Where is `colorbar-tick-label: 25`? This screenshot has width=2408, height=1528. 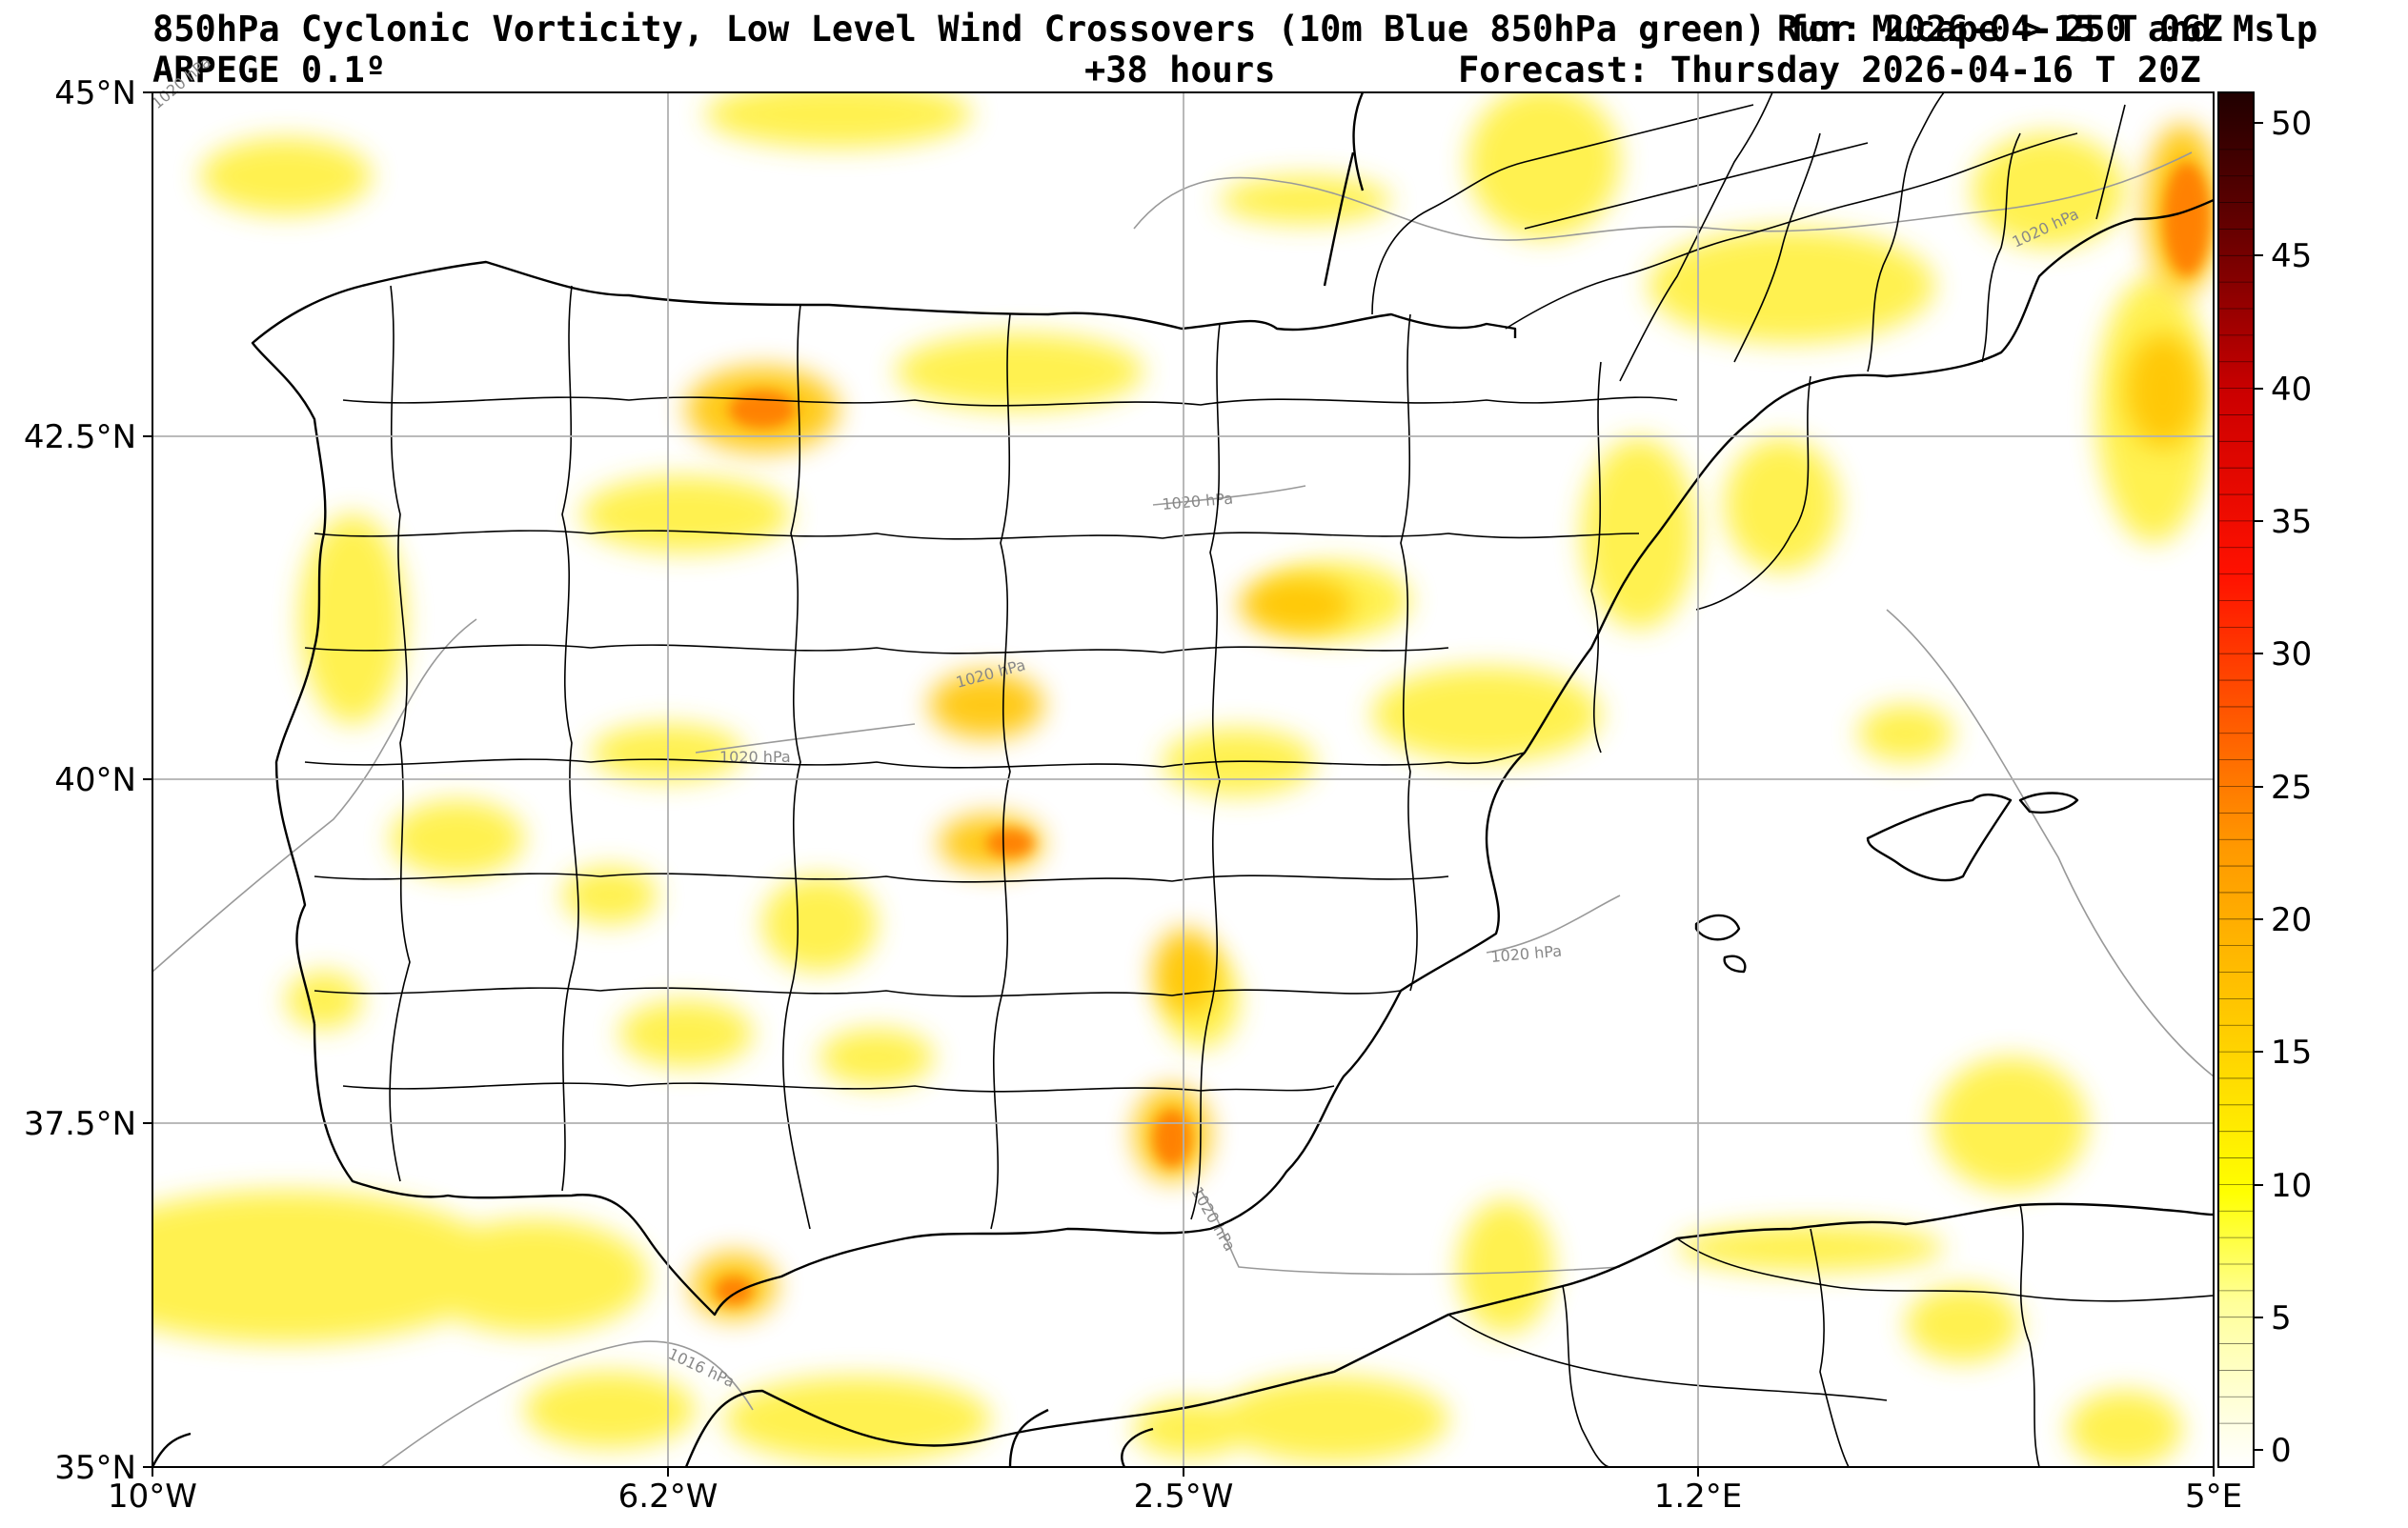
colorbar-tick-label: 25 is located at coordinates (2292, 788).